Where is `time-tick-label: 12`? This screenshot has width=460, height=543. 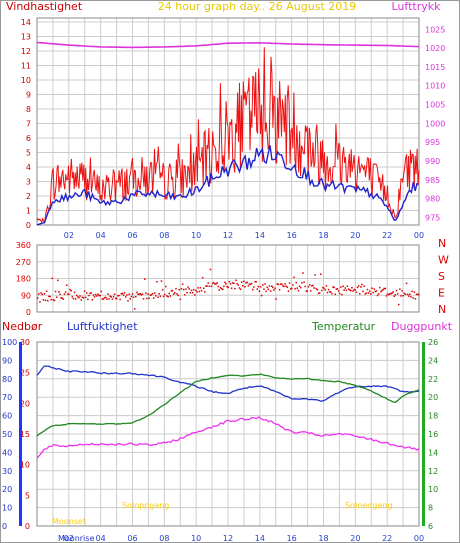 time-tick-label: 12 is located at coordinates (228, 235).